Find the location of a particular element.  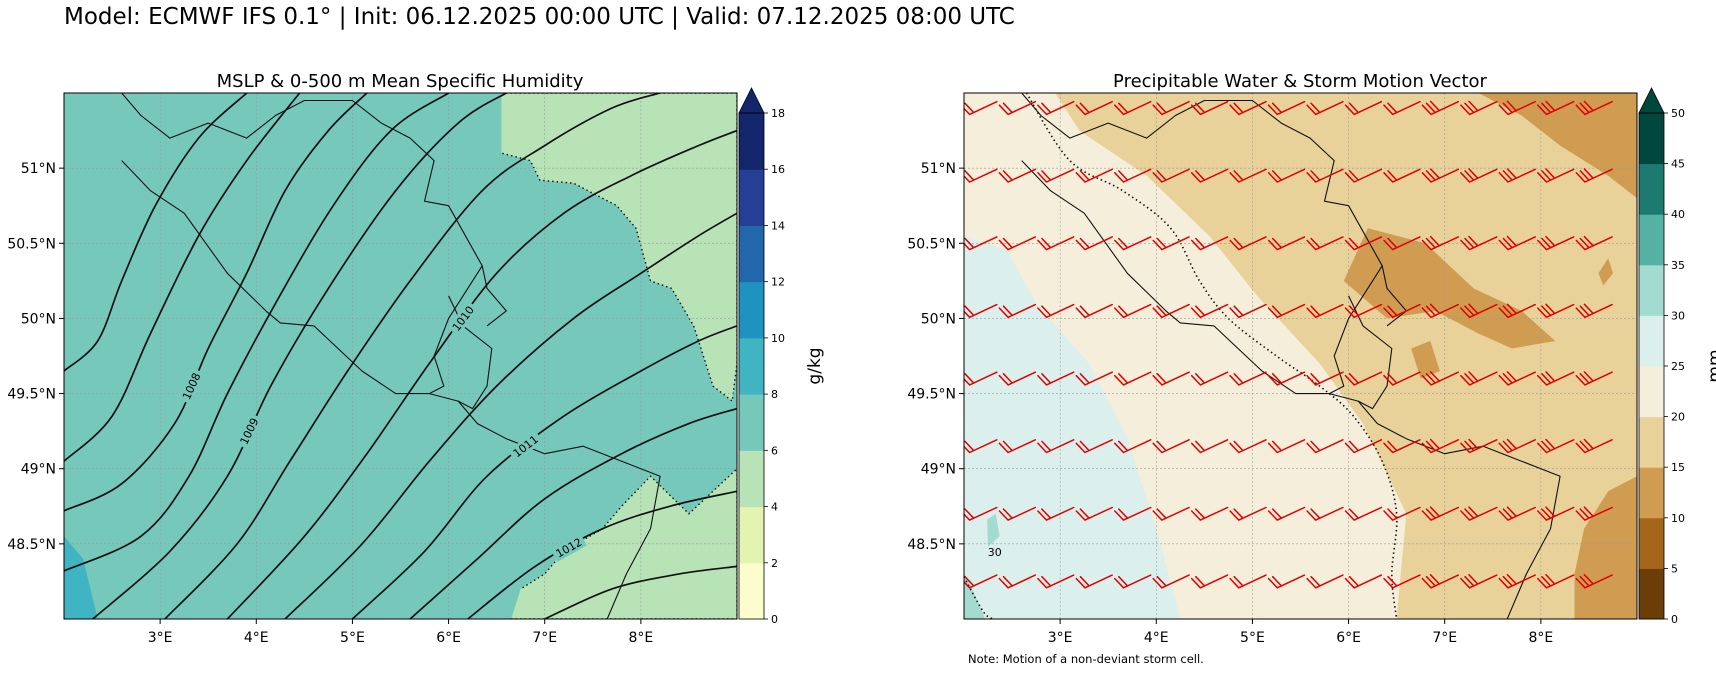

colorbar-tick-label: 50 is located at coordinates (1678, 113).